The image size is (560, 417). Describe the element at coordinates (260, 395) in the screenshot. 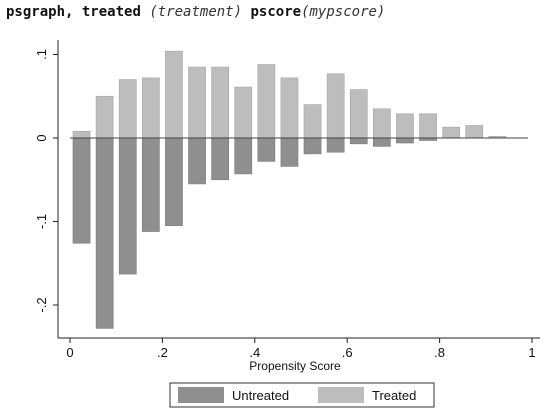

I see `legend-label-untreated: Untreated` at that location.